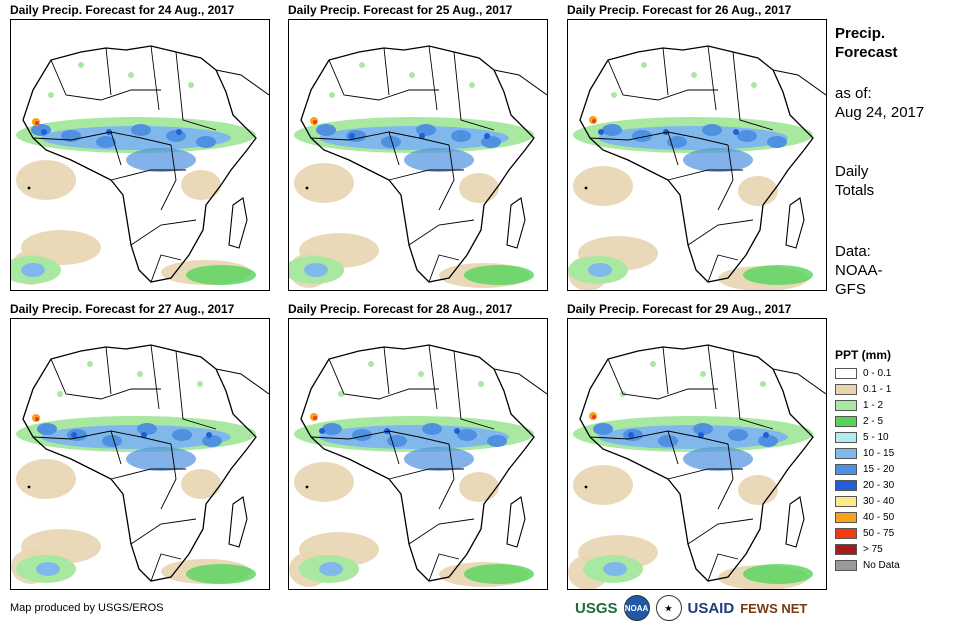 Image resolution: width=967 pixels, height=626 pixels. What do you see at coordinates (596, 608) in the screenshot?
I see `usgs-logo: USGS` at bounding box center [596, 608].